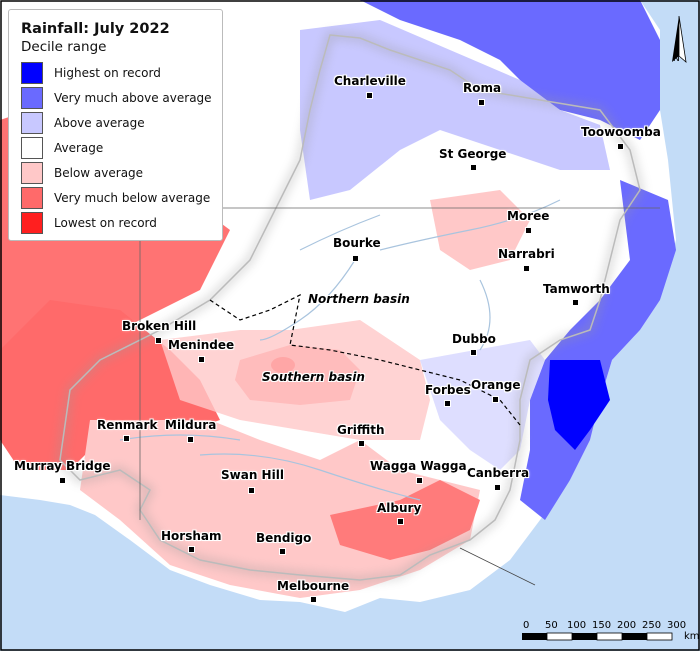  Describe the element at coordinates (551, 625) in the screenshot. I see `scale-tick-label: 50` at that location.